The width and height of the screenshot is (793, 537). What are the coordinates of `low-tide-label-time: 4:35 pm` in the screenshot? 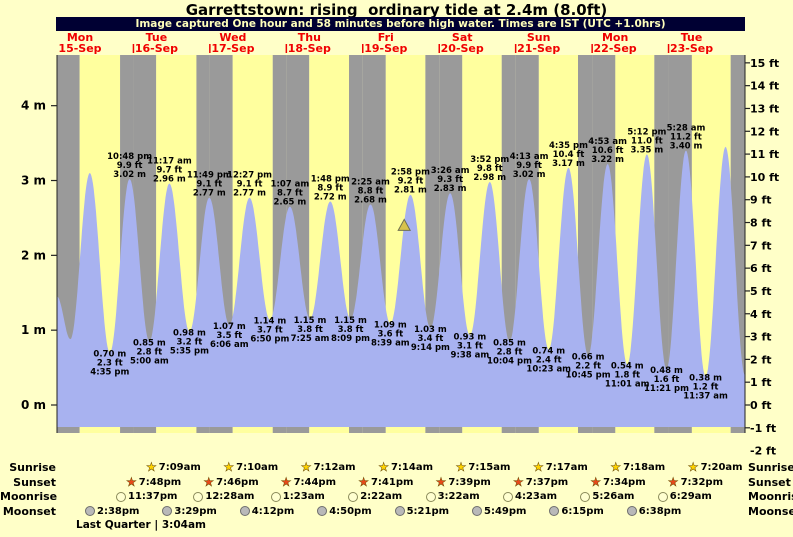 It's located at (109, 373).